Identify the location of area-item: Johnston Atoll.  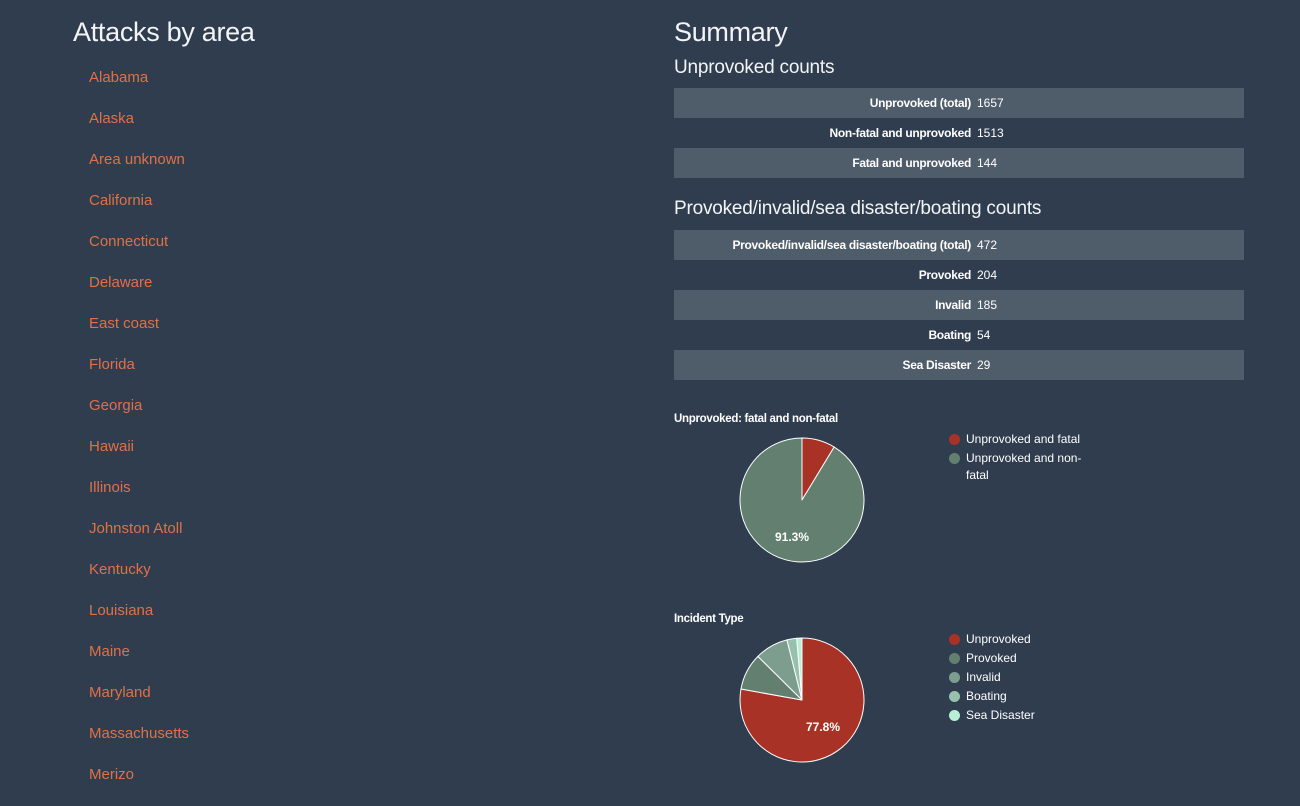
(139, 539).